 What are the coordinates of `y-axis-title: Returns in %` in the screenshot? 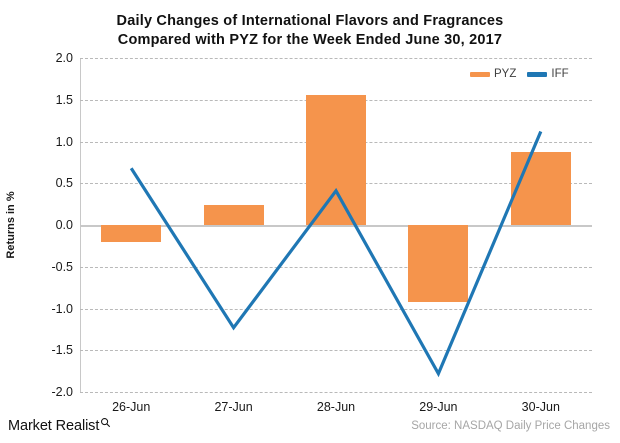 It's located at (11, 225).